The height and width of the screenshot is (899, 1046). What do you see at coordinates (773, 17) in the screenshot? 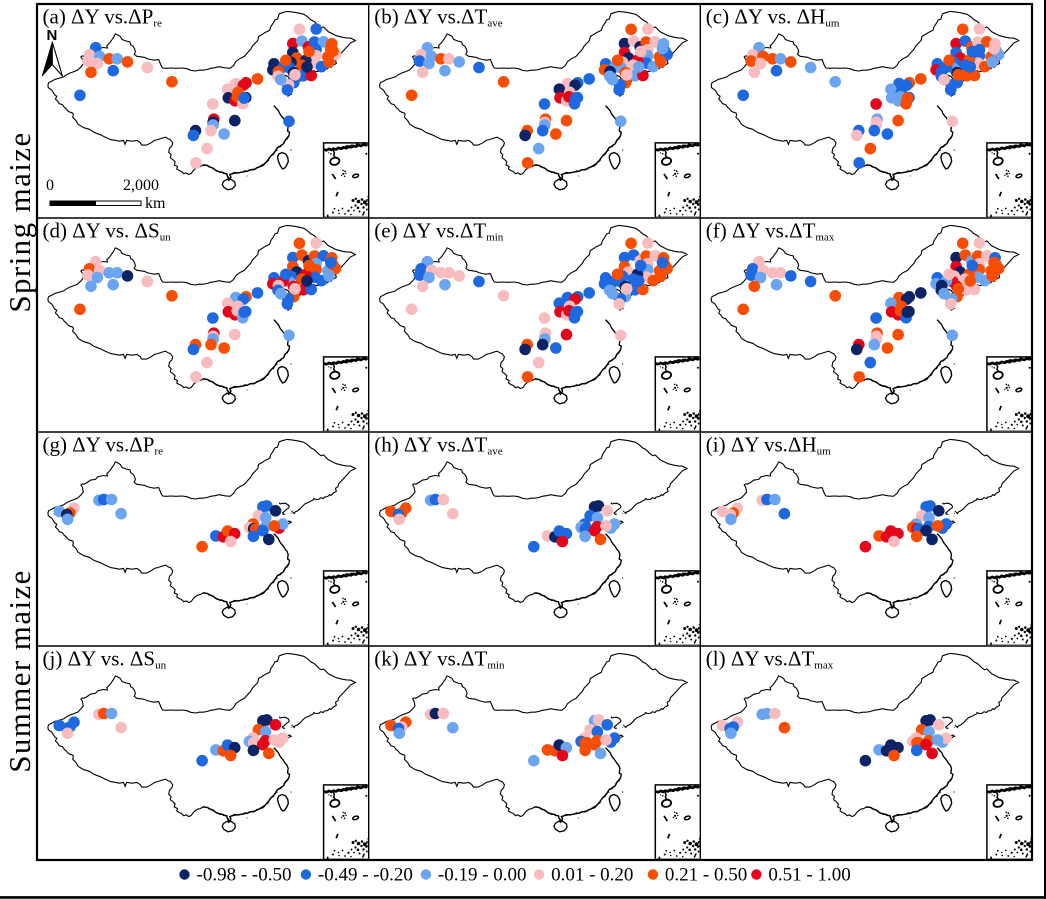
I see `svg-text: (c) ΔY vs. ΔHum` at bounding box center [773, 17].